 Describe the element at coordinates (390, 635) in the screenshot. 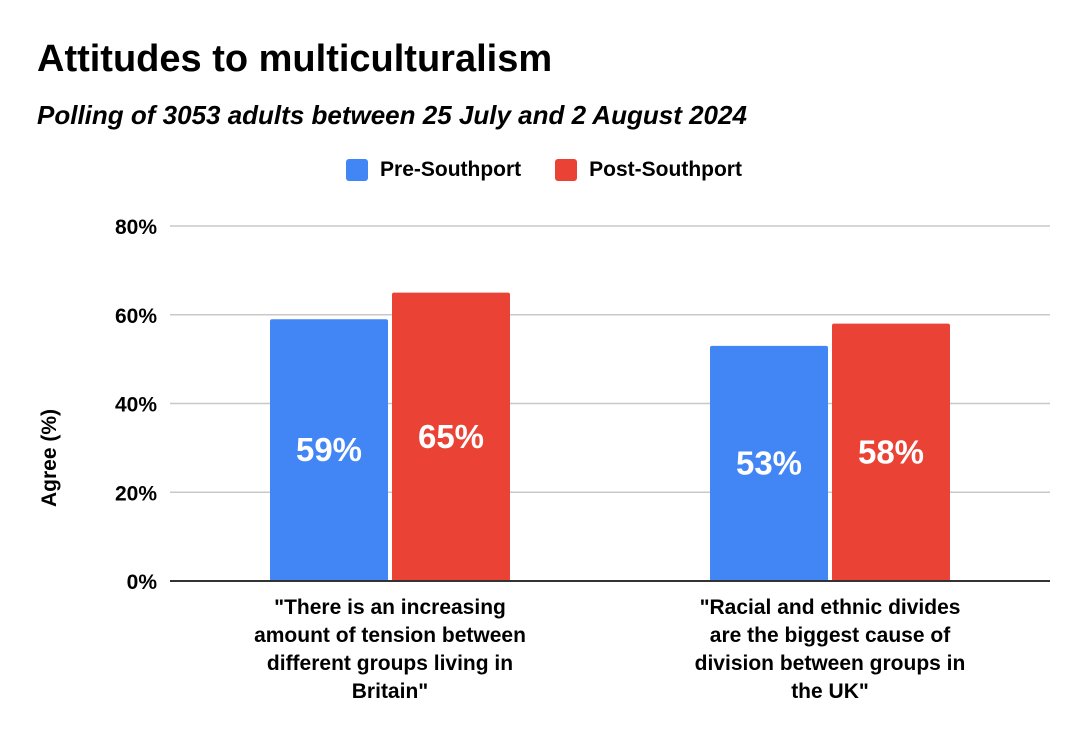

I see `x-category-label-line: amount of tension between` at that location.